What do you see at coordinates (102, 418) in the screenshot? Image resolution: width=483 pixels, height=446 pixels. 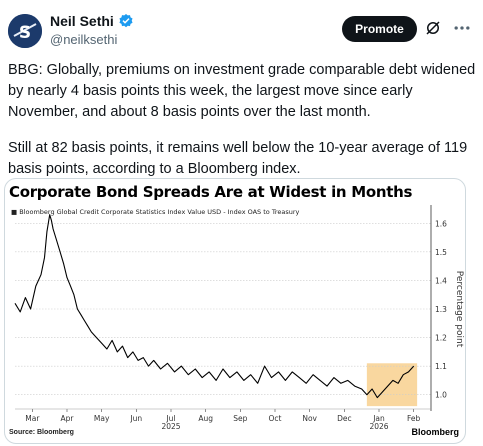 I see `x-tick-label: May` at bounding box center [102, 418].